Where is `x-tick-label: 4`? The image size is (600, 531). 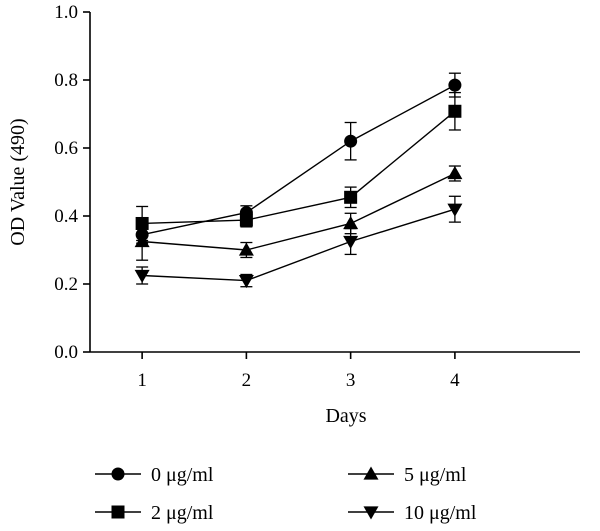
x-tick-label: 4 is located at coordinates (455, 380).